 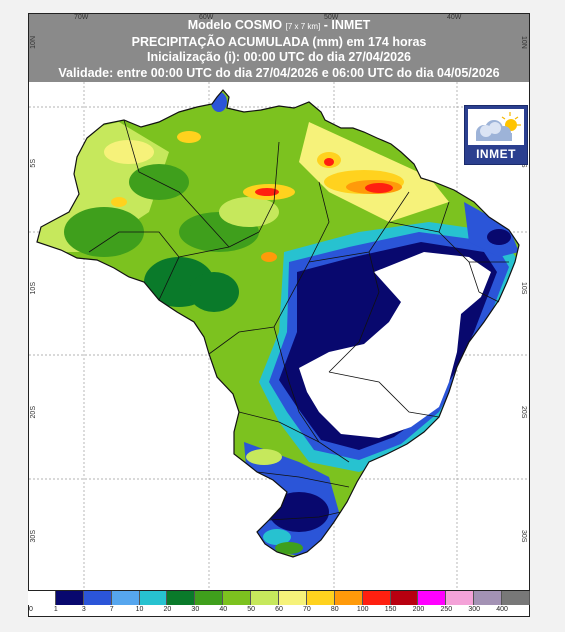 I want to click on legend-labels: 0 1 3 7 10 20 30 40 50 60 70 80 100 150 200 250 300 400, so click(x=279, y=611).